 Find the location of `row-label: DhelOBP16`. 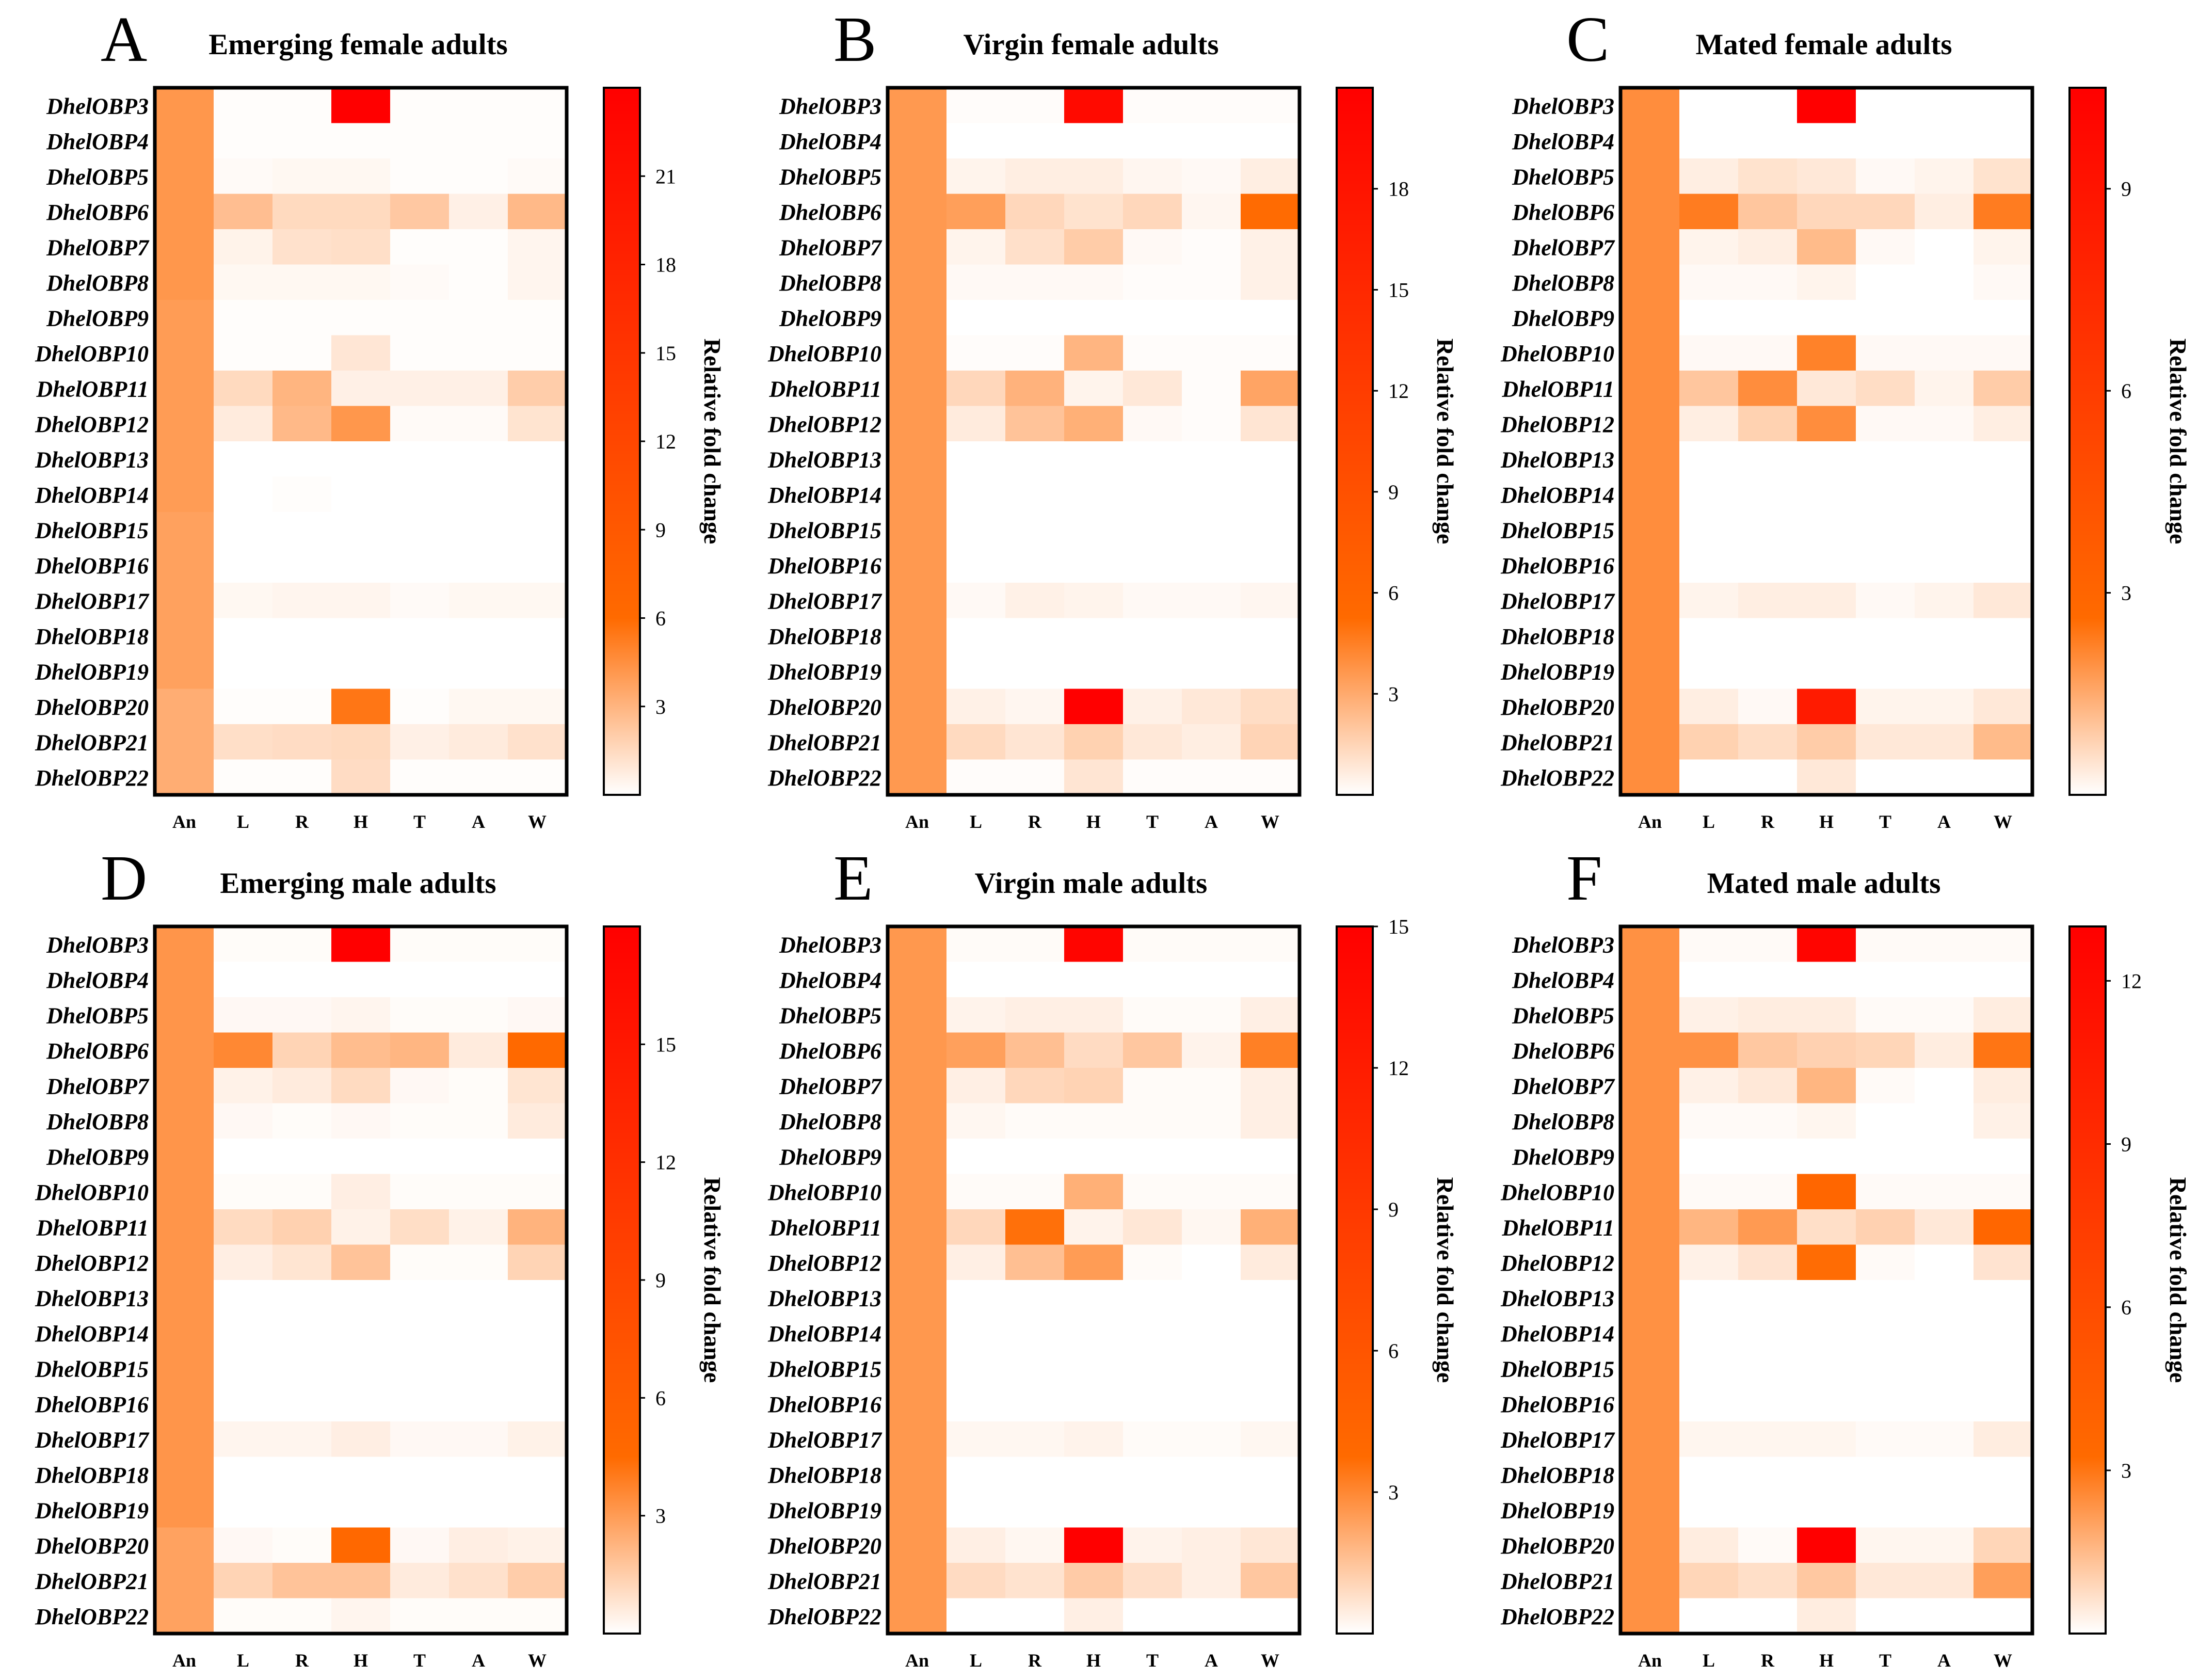

row-label: DhelOBP16 is located at coordinates (824, 1404).